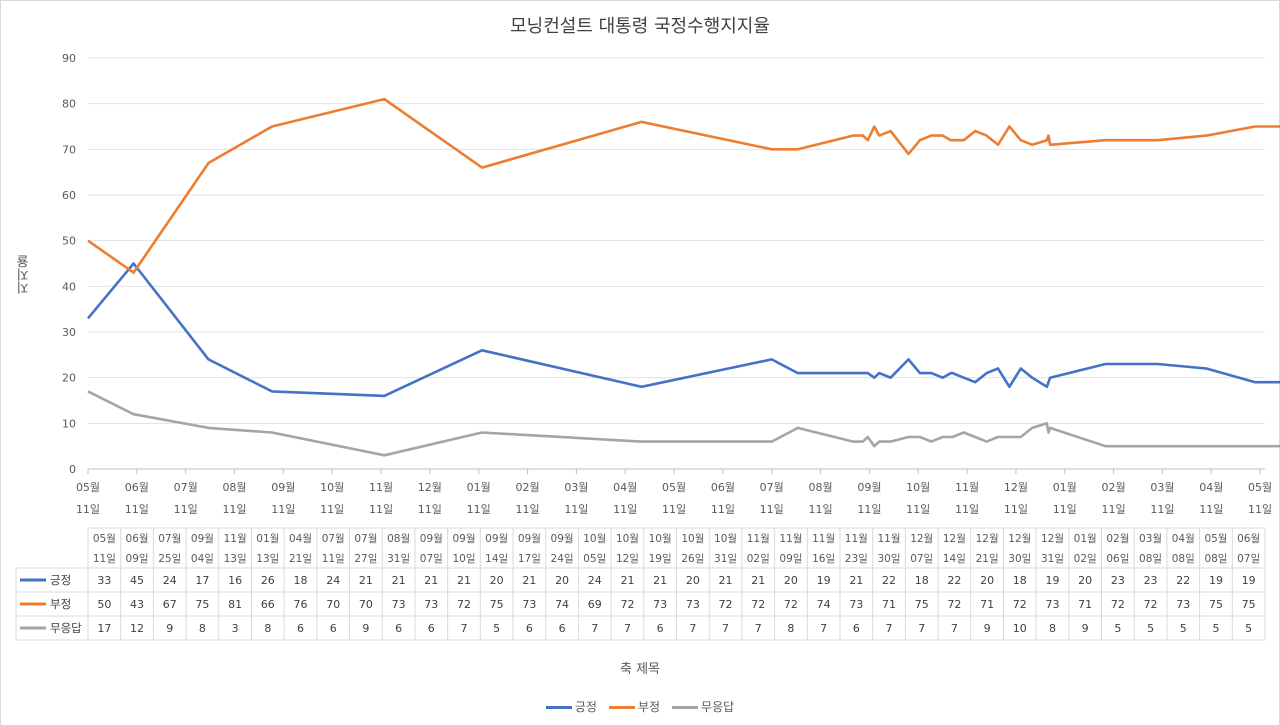  Describe the element at coordinates (649, 707) in the screenshot. I see `legend-label: 부정` at that location.